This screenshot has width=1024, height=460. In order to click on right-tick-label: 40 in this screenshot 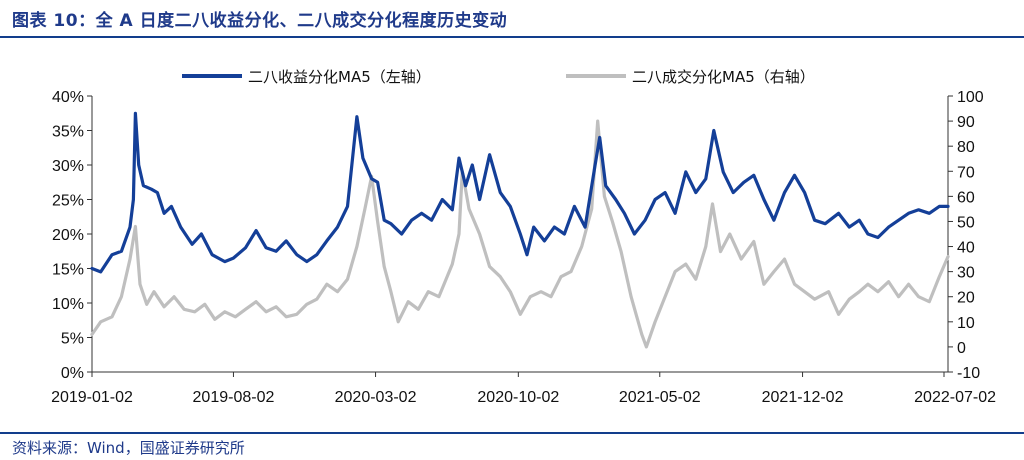, I will do `click(966, 248)`.